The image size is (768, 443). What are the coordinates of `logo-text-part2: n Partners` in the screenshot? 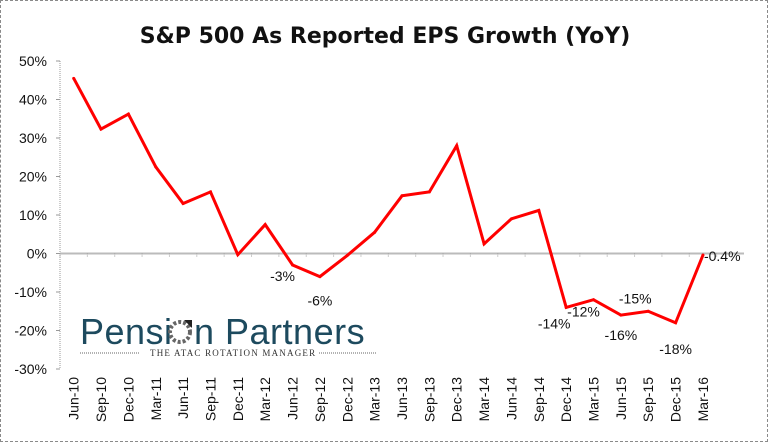 It's located at (279, 331).